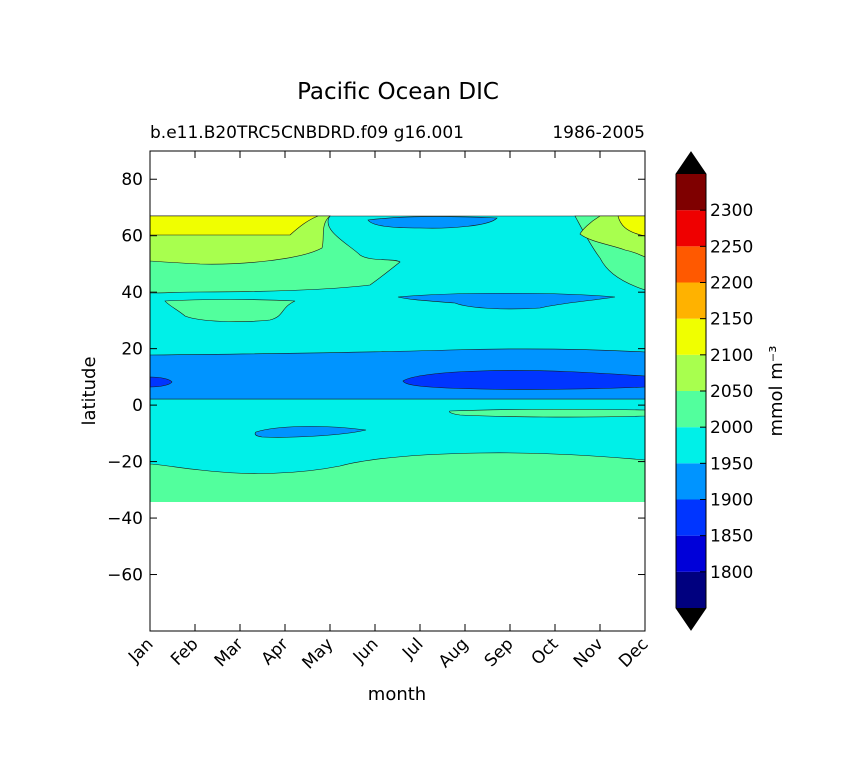 This screenshot has height=783, width=866. I want to click on colorbar-label: mmol m⁻³, so click(776, 390).